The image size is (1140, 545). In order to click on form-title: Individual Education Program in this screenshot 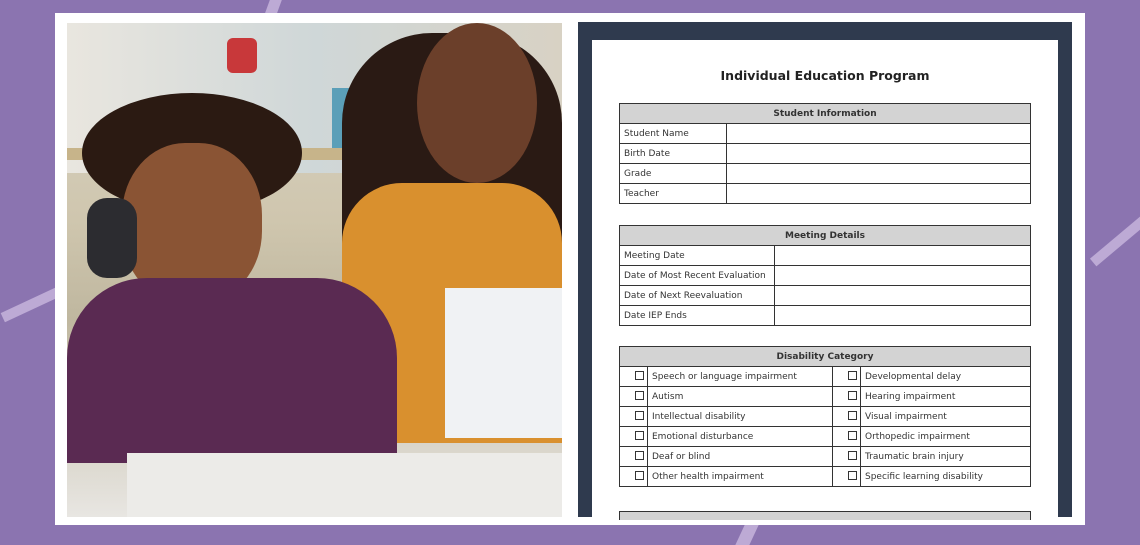, I will do `click(825, 75)`.